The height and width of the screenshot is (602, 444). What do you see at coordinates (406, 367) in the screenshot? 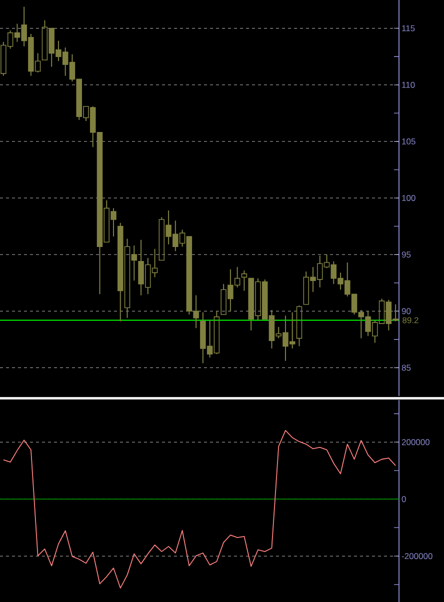
I see `y-tick-label: 85` at bounding box center [406, 367].